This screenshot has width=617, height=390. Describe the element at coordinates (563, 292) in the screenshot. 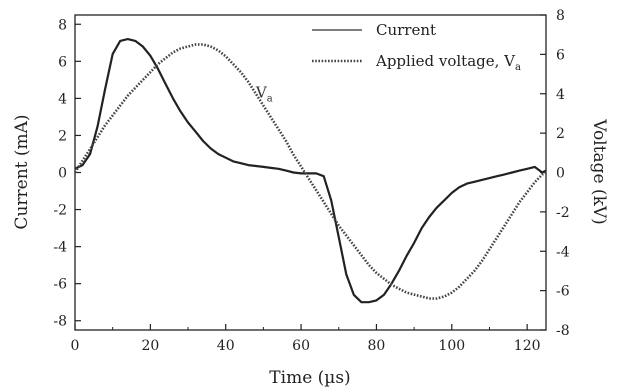

I see `y-right-tick-label-7: -6` at that location.